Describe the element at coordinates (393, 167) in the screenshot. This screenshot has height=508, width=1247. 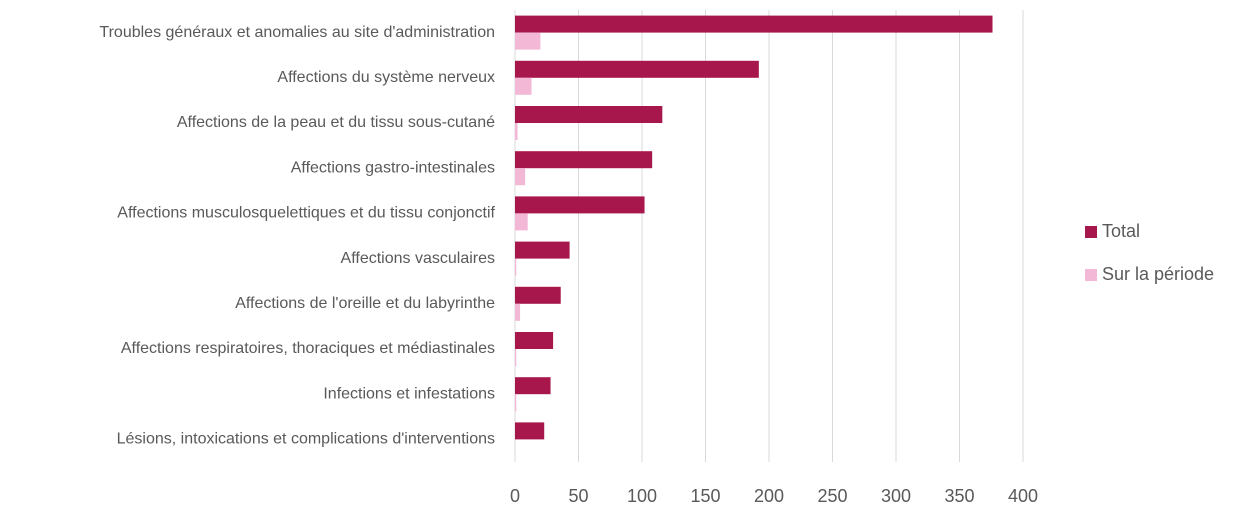
I see `y-tick-label: Affections gastro-intestinales` at that location.